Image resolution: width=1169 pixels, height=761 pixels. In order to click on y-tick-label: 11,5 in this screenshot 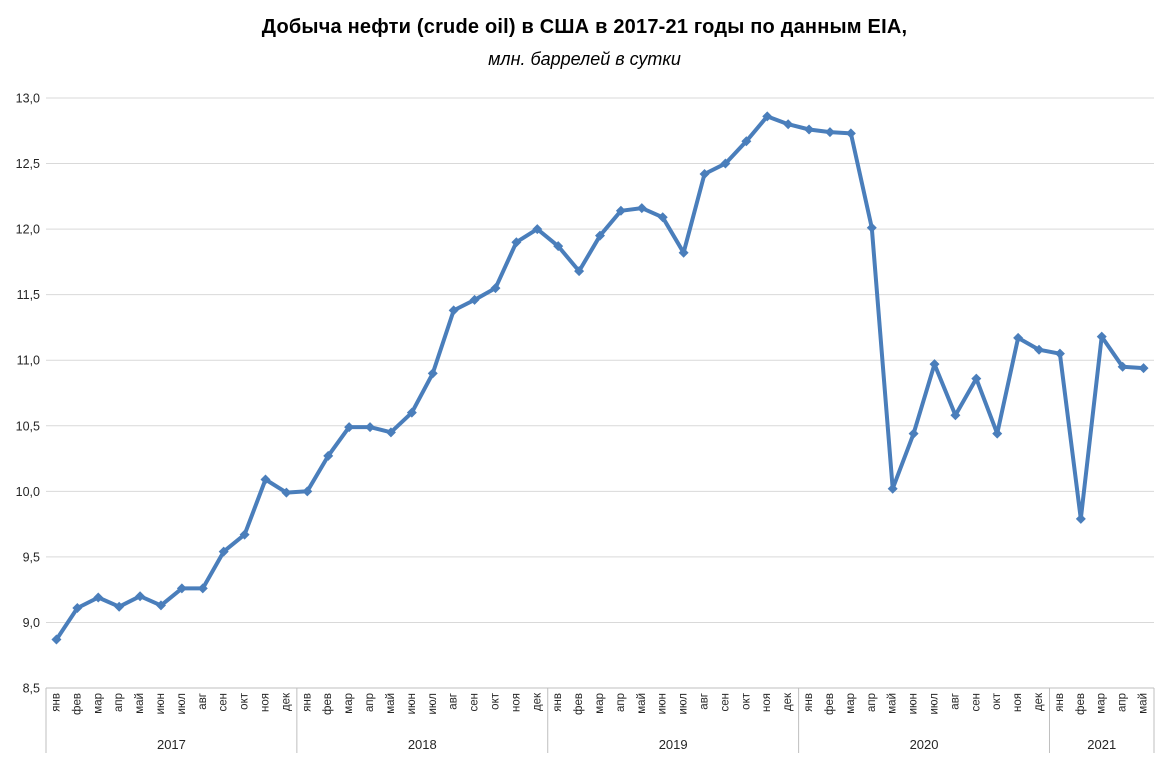, I will do `click(28, 295)`.